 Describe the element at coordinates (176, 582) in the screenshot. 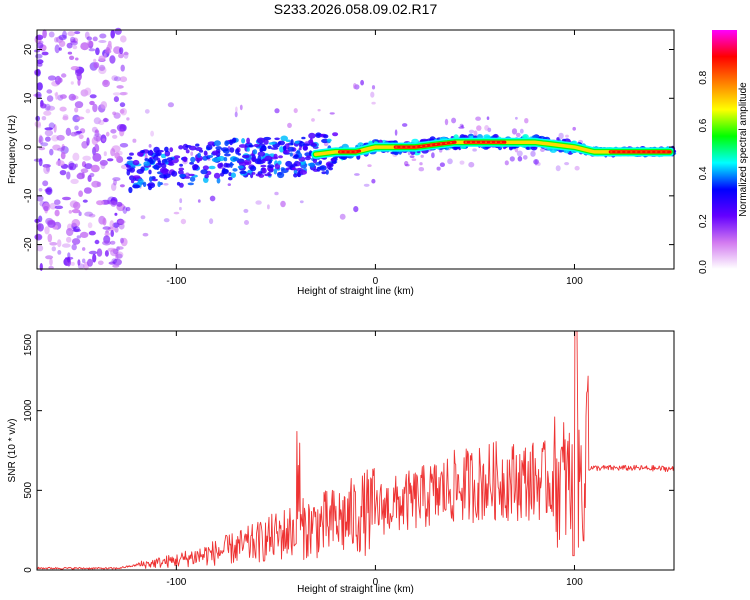

I see `snr-x-tick-label: -100` at that location.